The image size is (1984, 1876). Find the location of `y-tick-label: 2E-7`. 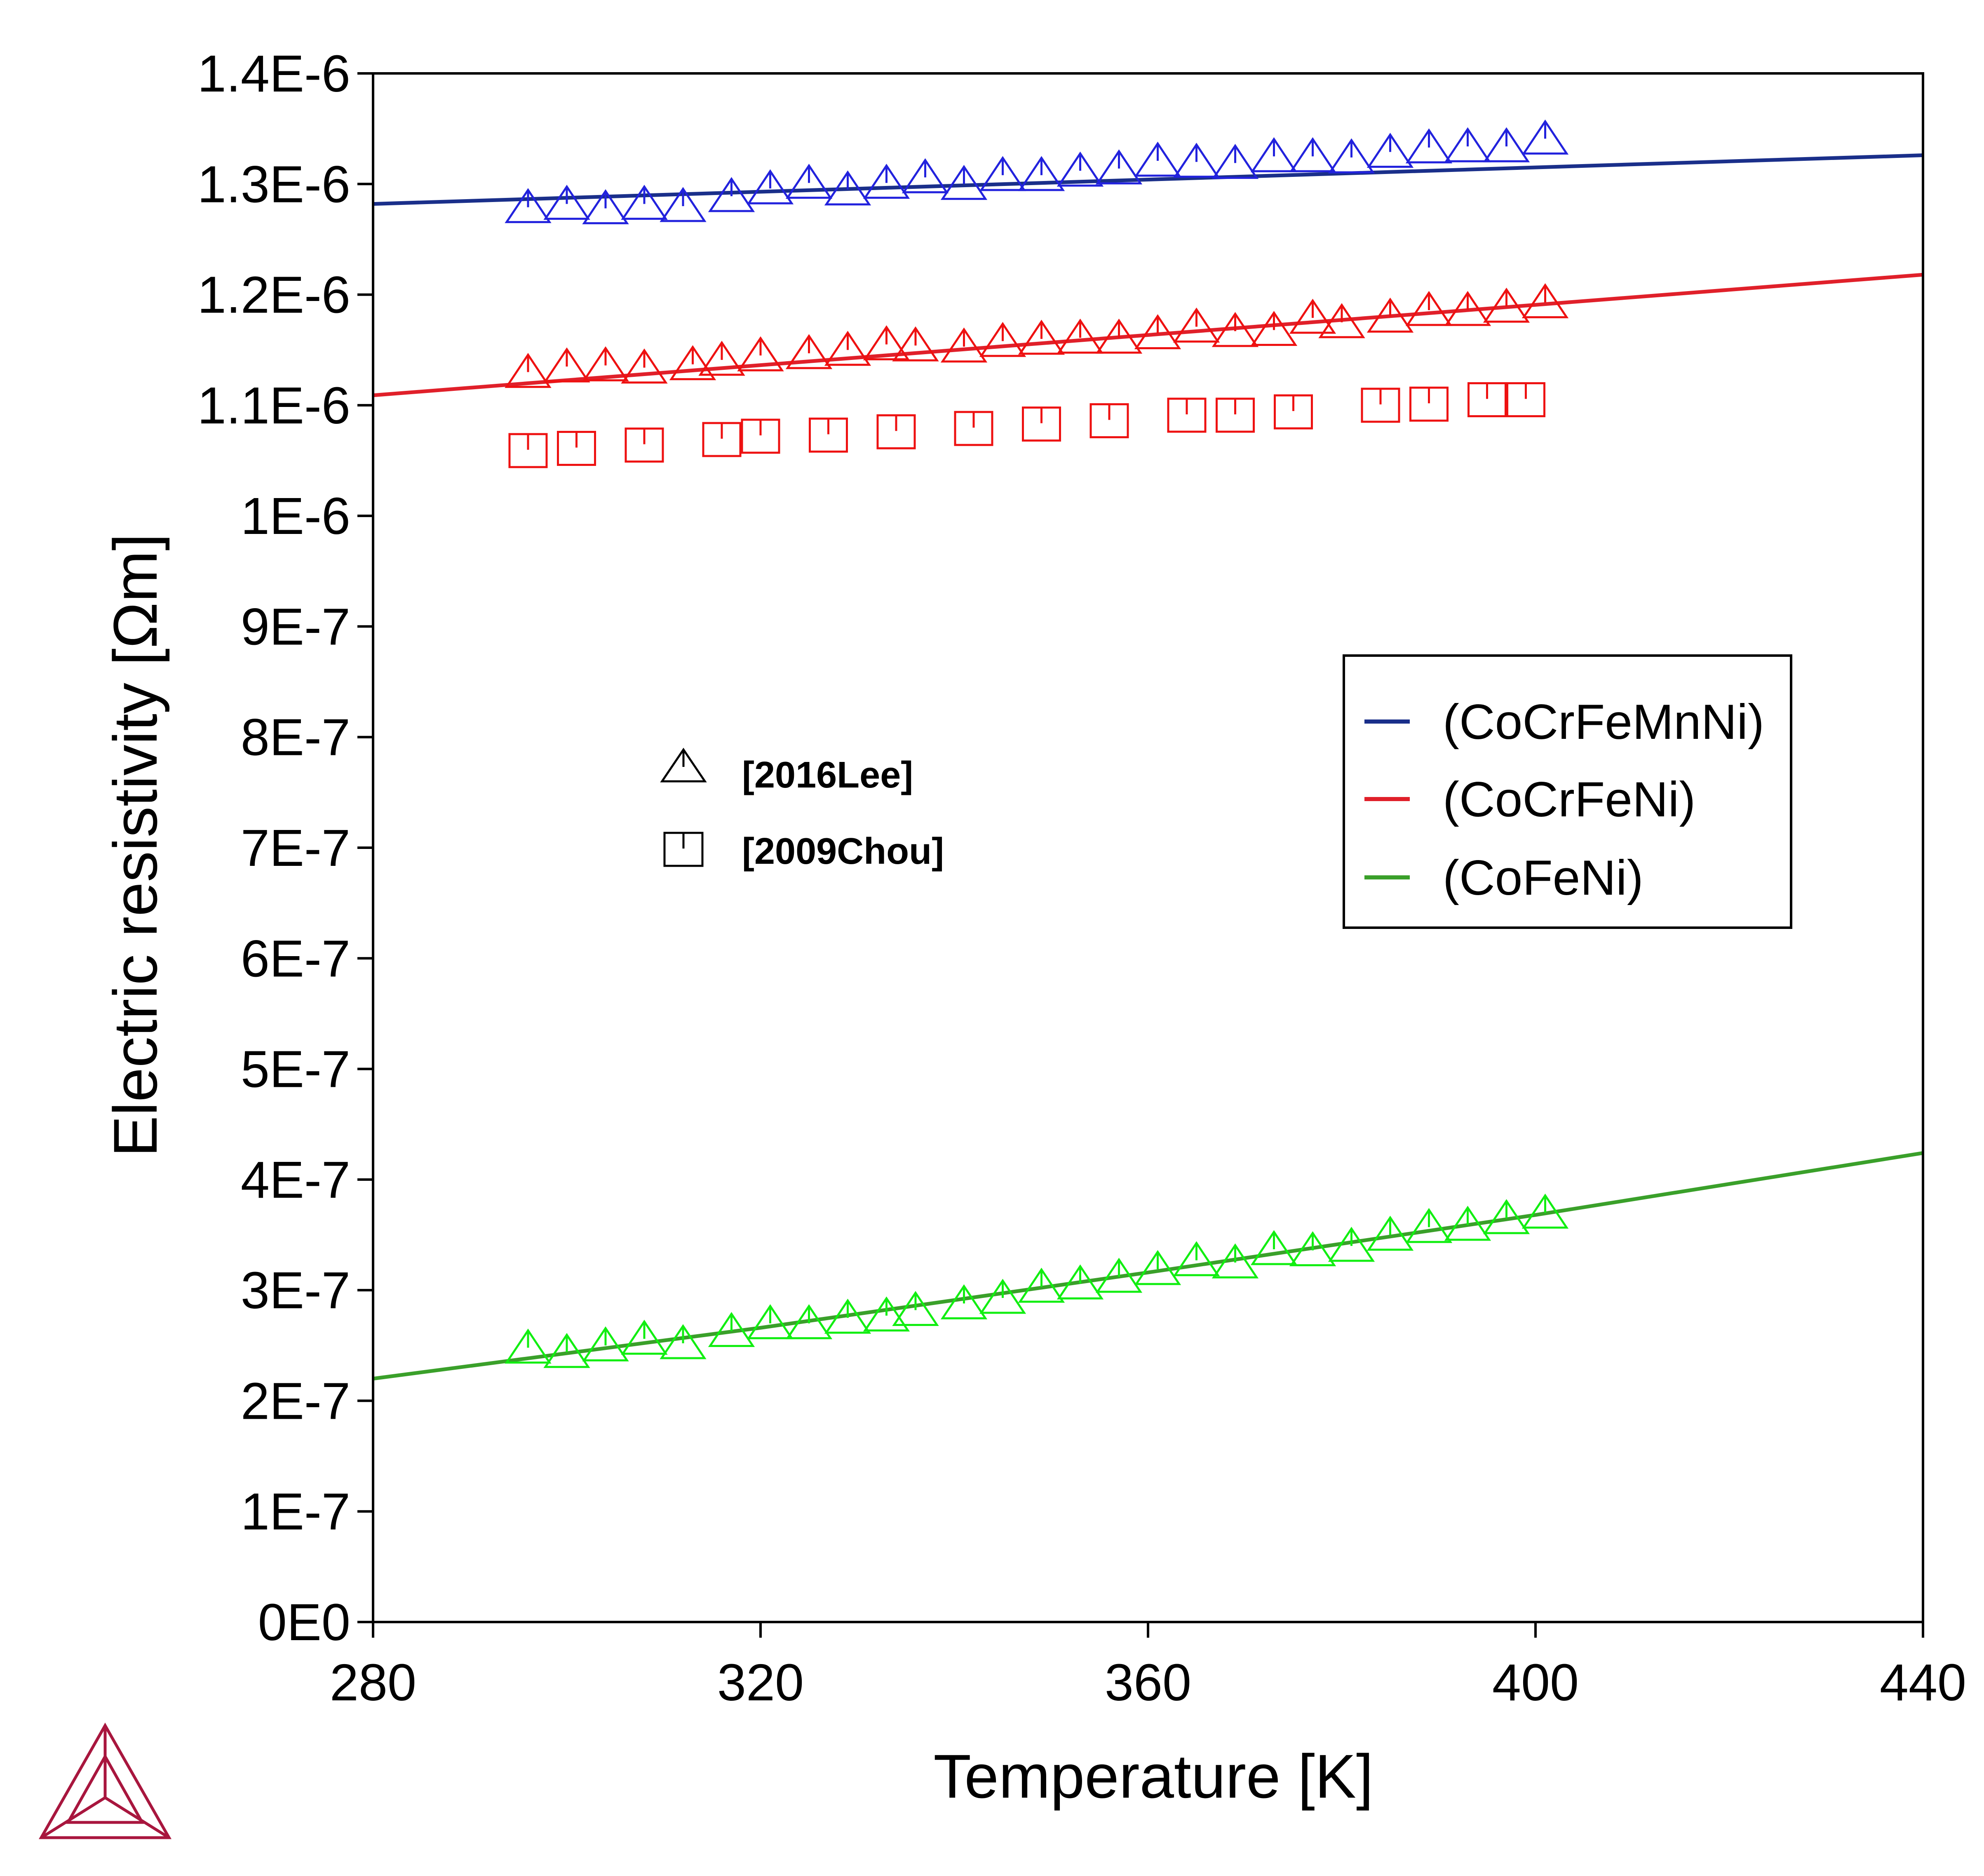

y-tick-label: 2E-7 is located at coordinates (295, 1401).